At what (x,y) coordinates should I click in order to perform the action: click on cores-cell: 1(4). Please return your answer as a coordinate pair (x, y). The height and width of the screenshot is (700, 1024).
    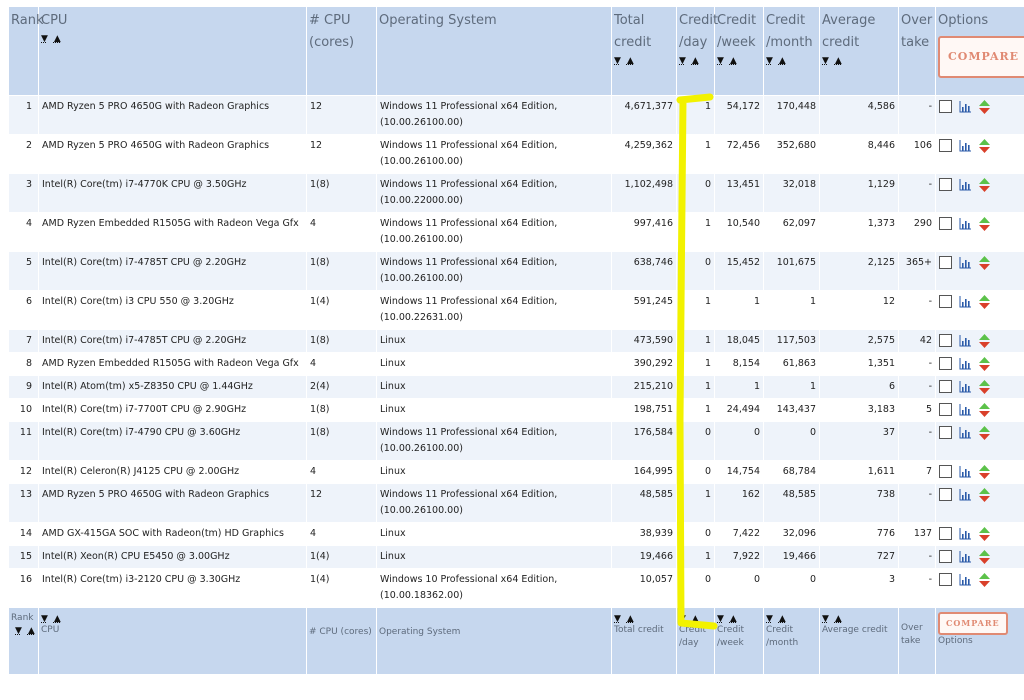
    Looking at the image, I should click on (341, 310).